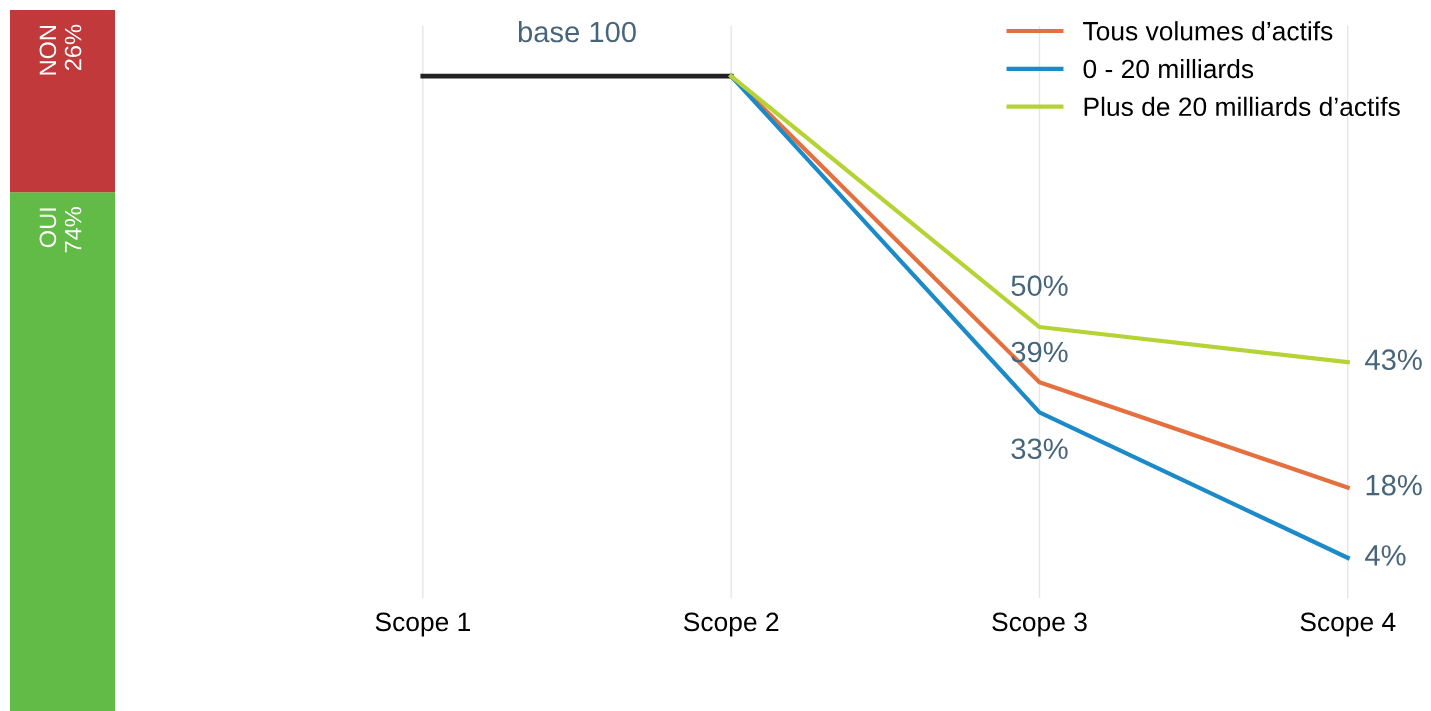 The width and height of the screenshot is (1431, 711). Describe the element at coordinates (1242, 106) in the screenshot. I see `legend-label: Plus de 20 milliards d’actifs` at that location.